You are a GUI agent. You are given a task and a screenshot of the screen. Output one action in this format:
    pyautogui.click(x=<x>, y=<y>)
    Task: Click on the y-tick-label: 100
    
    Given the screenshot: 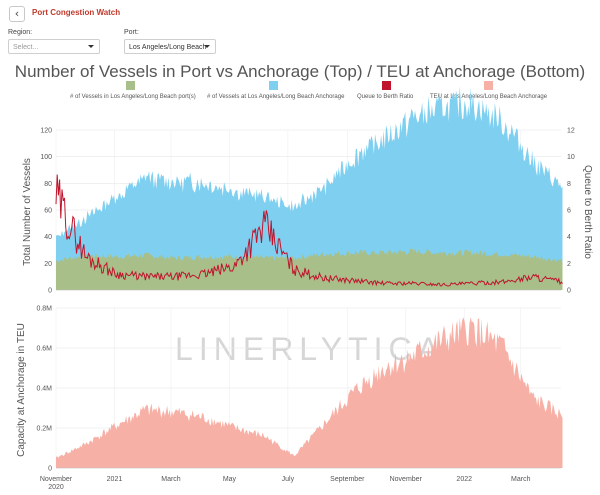 What is the action you would take?
    pyautogui.click(x=46, y=157)
    